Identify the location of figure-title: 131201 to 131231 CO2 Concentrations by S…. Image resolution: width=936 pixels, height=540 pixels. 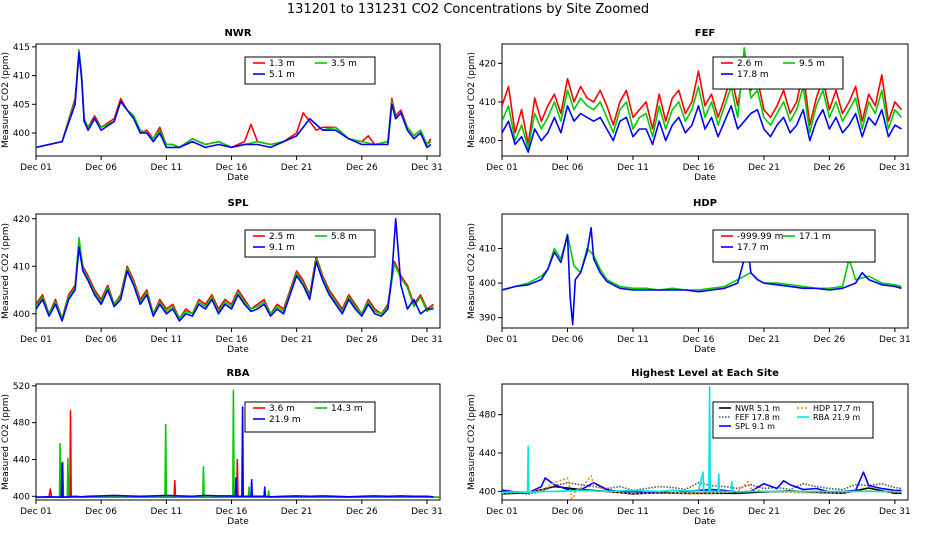
(468, 9).